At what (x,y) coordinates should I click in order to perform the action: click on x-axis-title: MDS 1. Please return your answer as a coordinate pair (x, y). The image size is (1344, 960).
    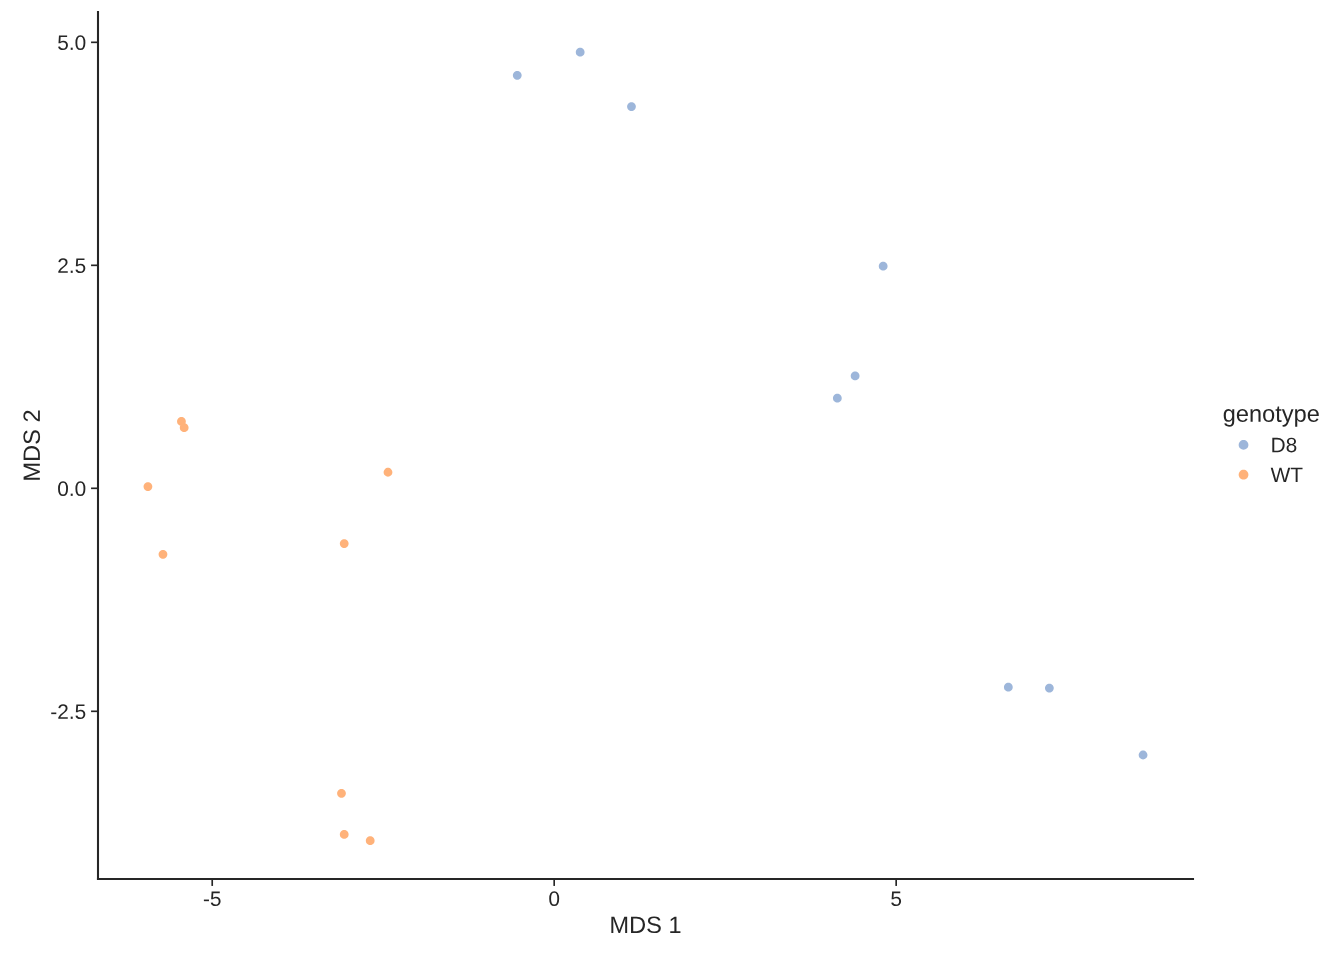
    Looking at the image, I should click on (646, 925).